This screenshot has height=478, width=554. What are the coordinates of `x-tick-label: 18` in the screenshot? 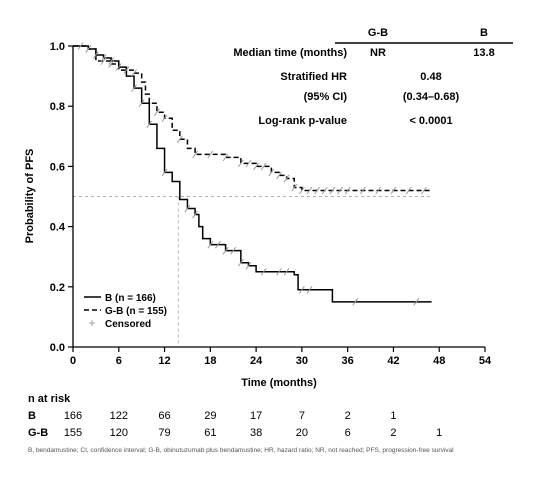 It's located at (210, 361).